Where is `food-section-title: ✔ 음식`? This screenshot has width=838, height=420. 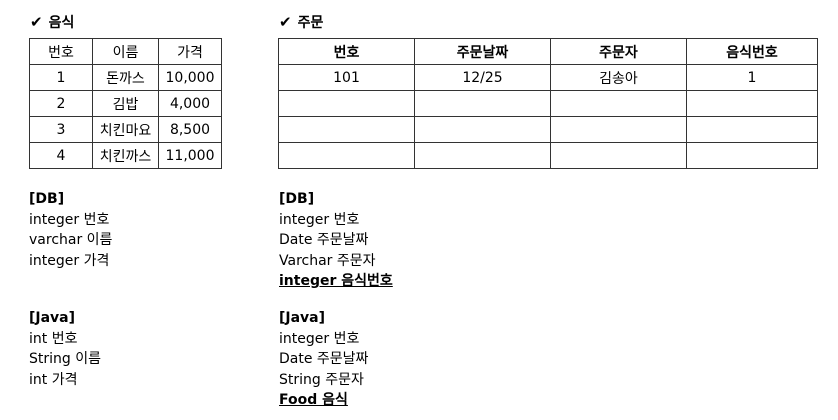
food-section-title: ✔ 음식 is located at coordinates (52, 22).